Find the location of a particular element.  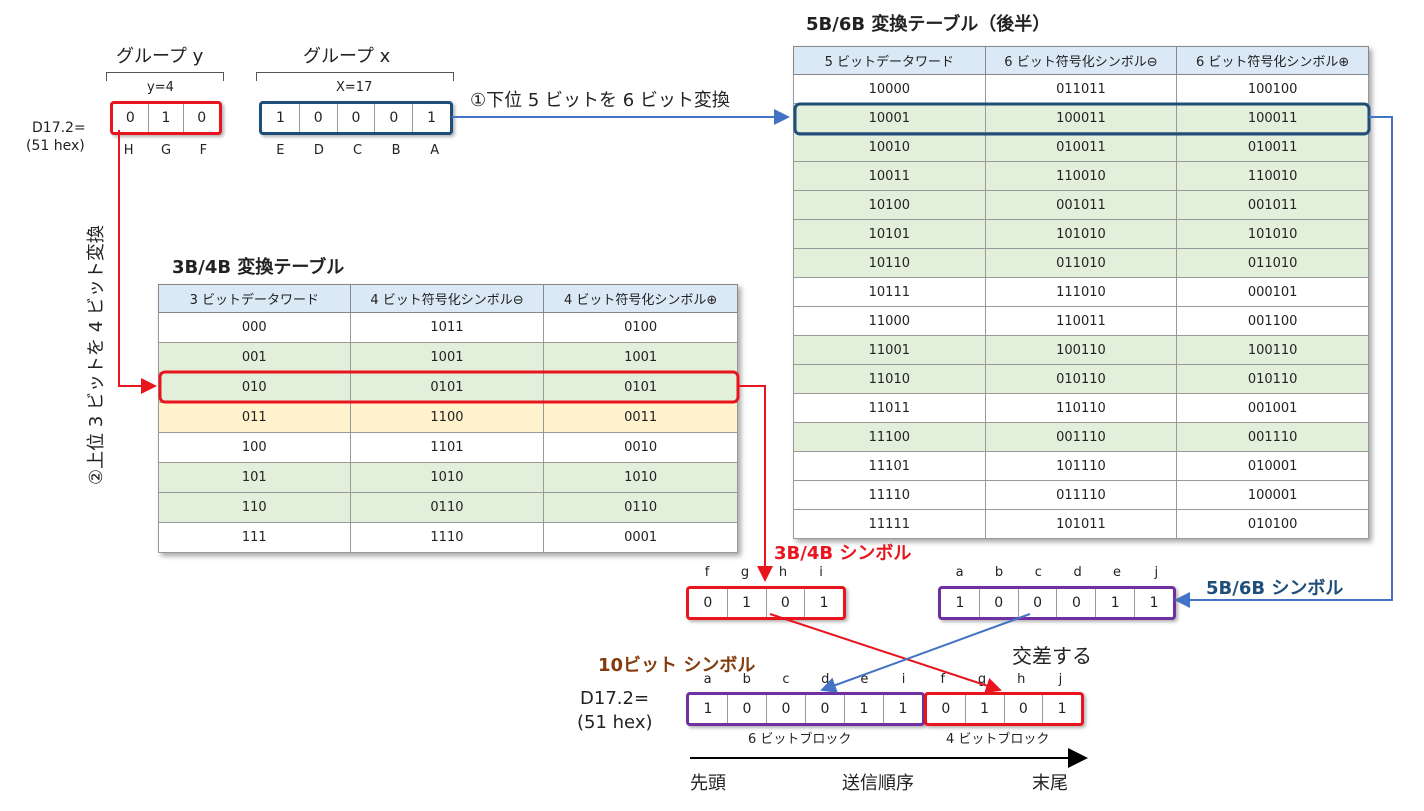

table34-cell: 110 is located at coordinates (254, 507).